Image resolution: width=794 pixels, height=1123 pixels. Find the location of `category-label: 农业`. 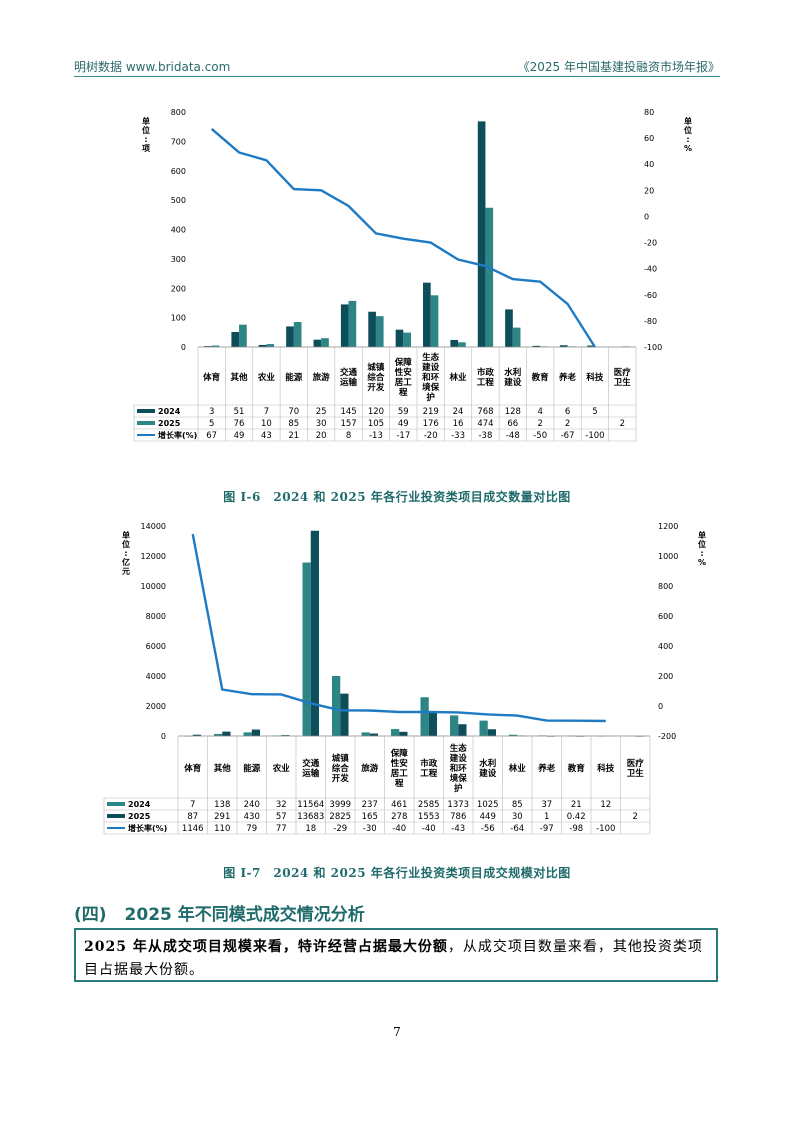

category-label: 农业 is located at coordinates (266, 377).